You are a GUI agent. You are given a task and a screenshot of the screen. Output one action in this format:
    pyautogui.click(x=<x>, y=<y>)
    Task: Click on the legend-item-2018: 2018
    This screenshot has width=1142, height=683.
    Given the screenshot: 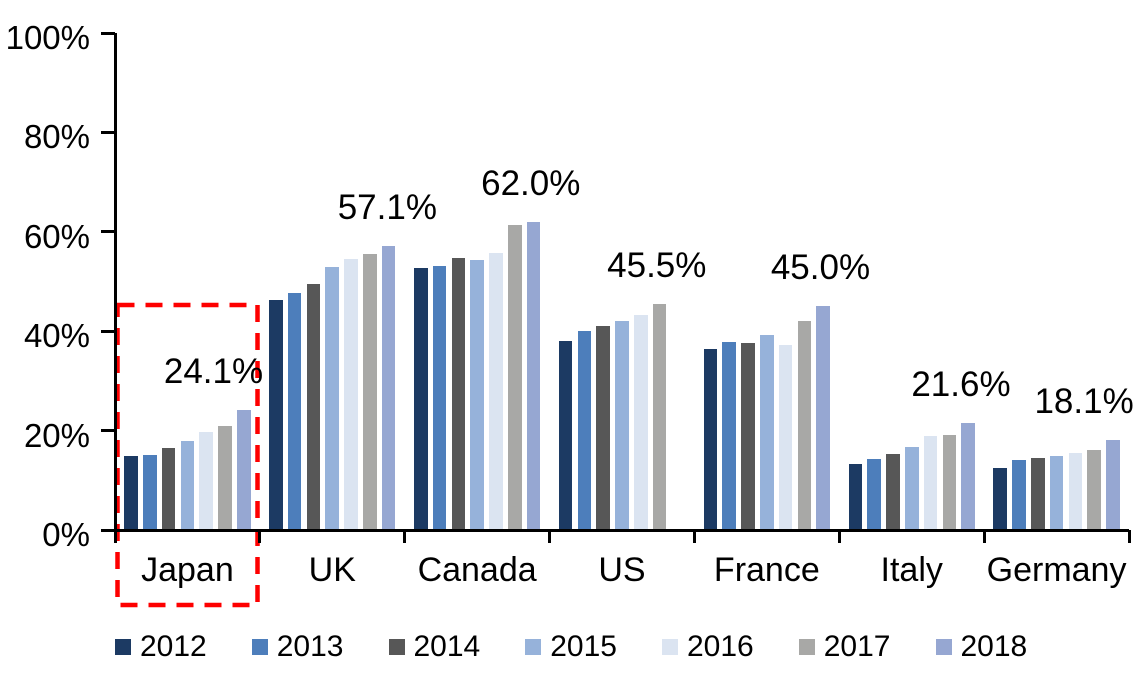 What is the action you would take?
    pyautogui.click(x=981, y=646)
    